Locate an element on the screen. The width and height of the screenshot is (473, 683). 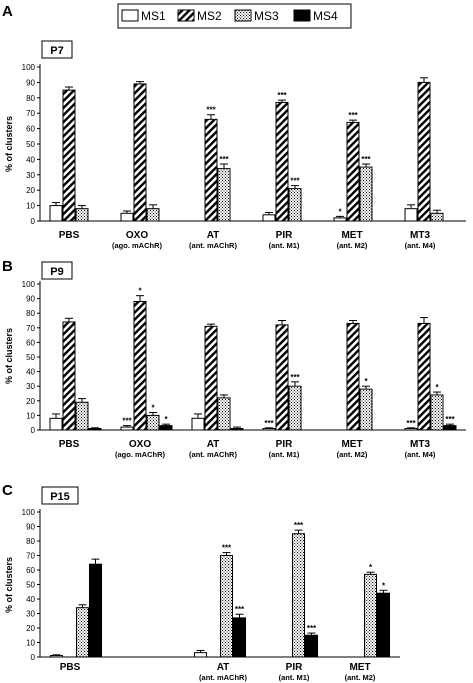
panel-c-cat-1: PBS is located at coordinates (70, 667).